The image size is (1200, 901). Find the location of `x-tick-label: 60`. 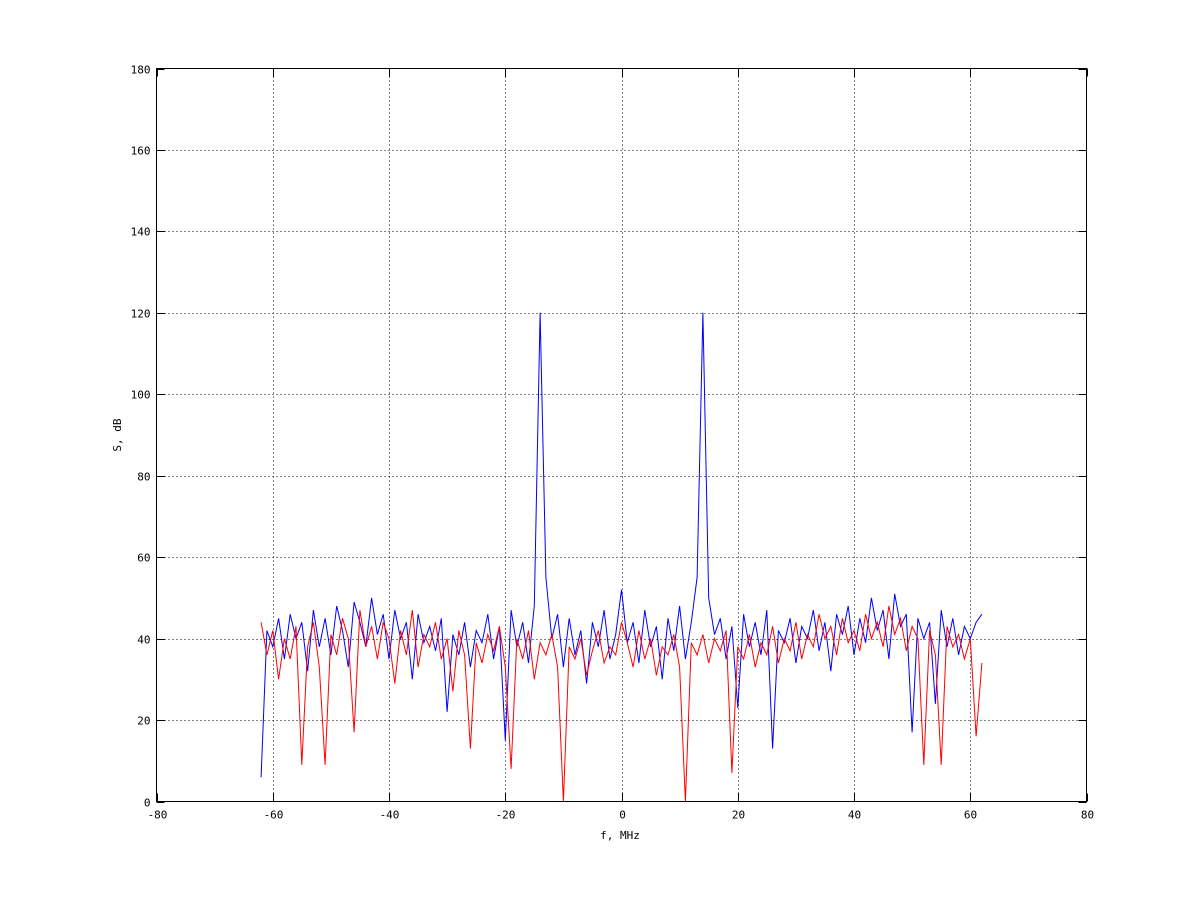

x-tick-label: 60 is located at coordinates (970, 815).